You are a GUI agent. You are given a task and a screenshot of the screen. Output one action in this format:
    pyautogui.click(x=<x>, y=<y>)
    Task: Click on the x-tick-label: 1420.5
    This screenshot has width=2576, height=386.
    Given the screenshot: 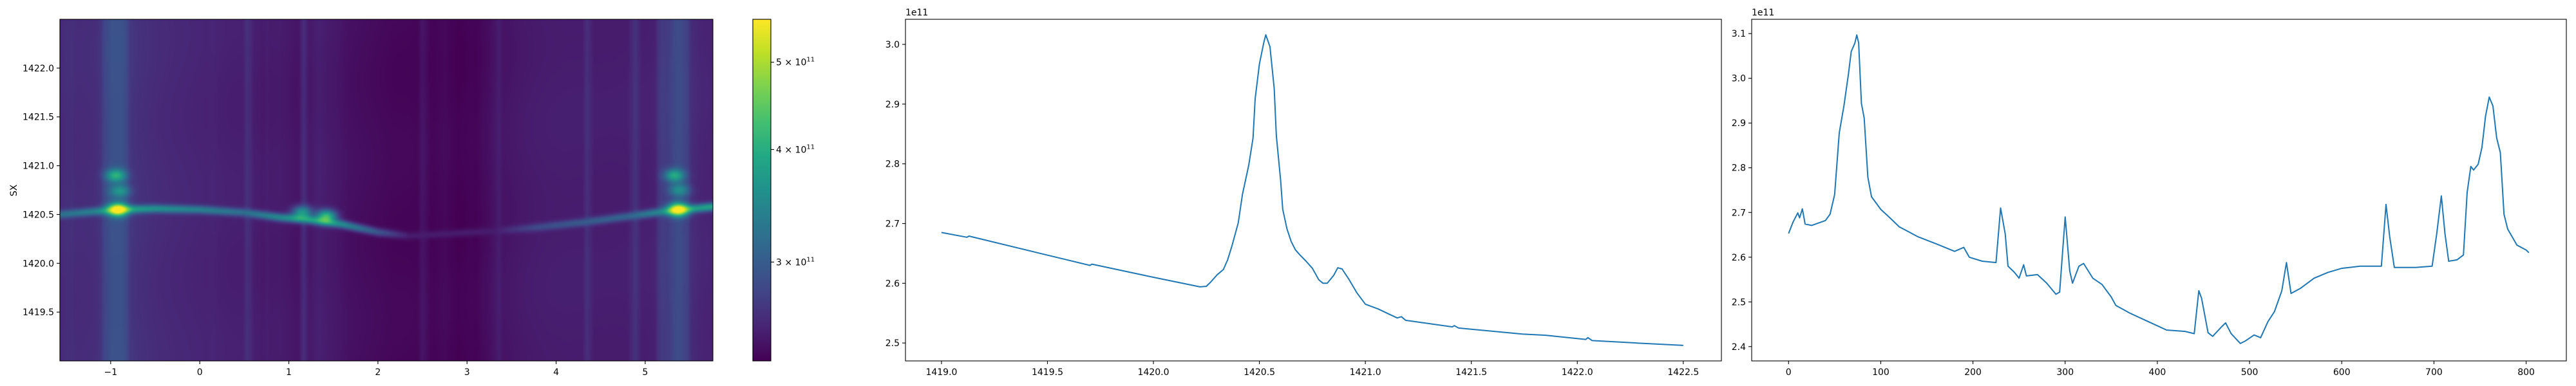 What is the action you would take?
    pyautogui.click(x=1259, y=372)
    